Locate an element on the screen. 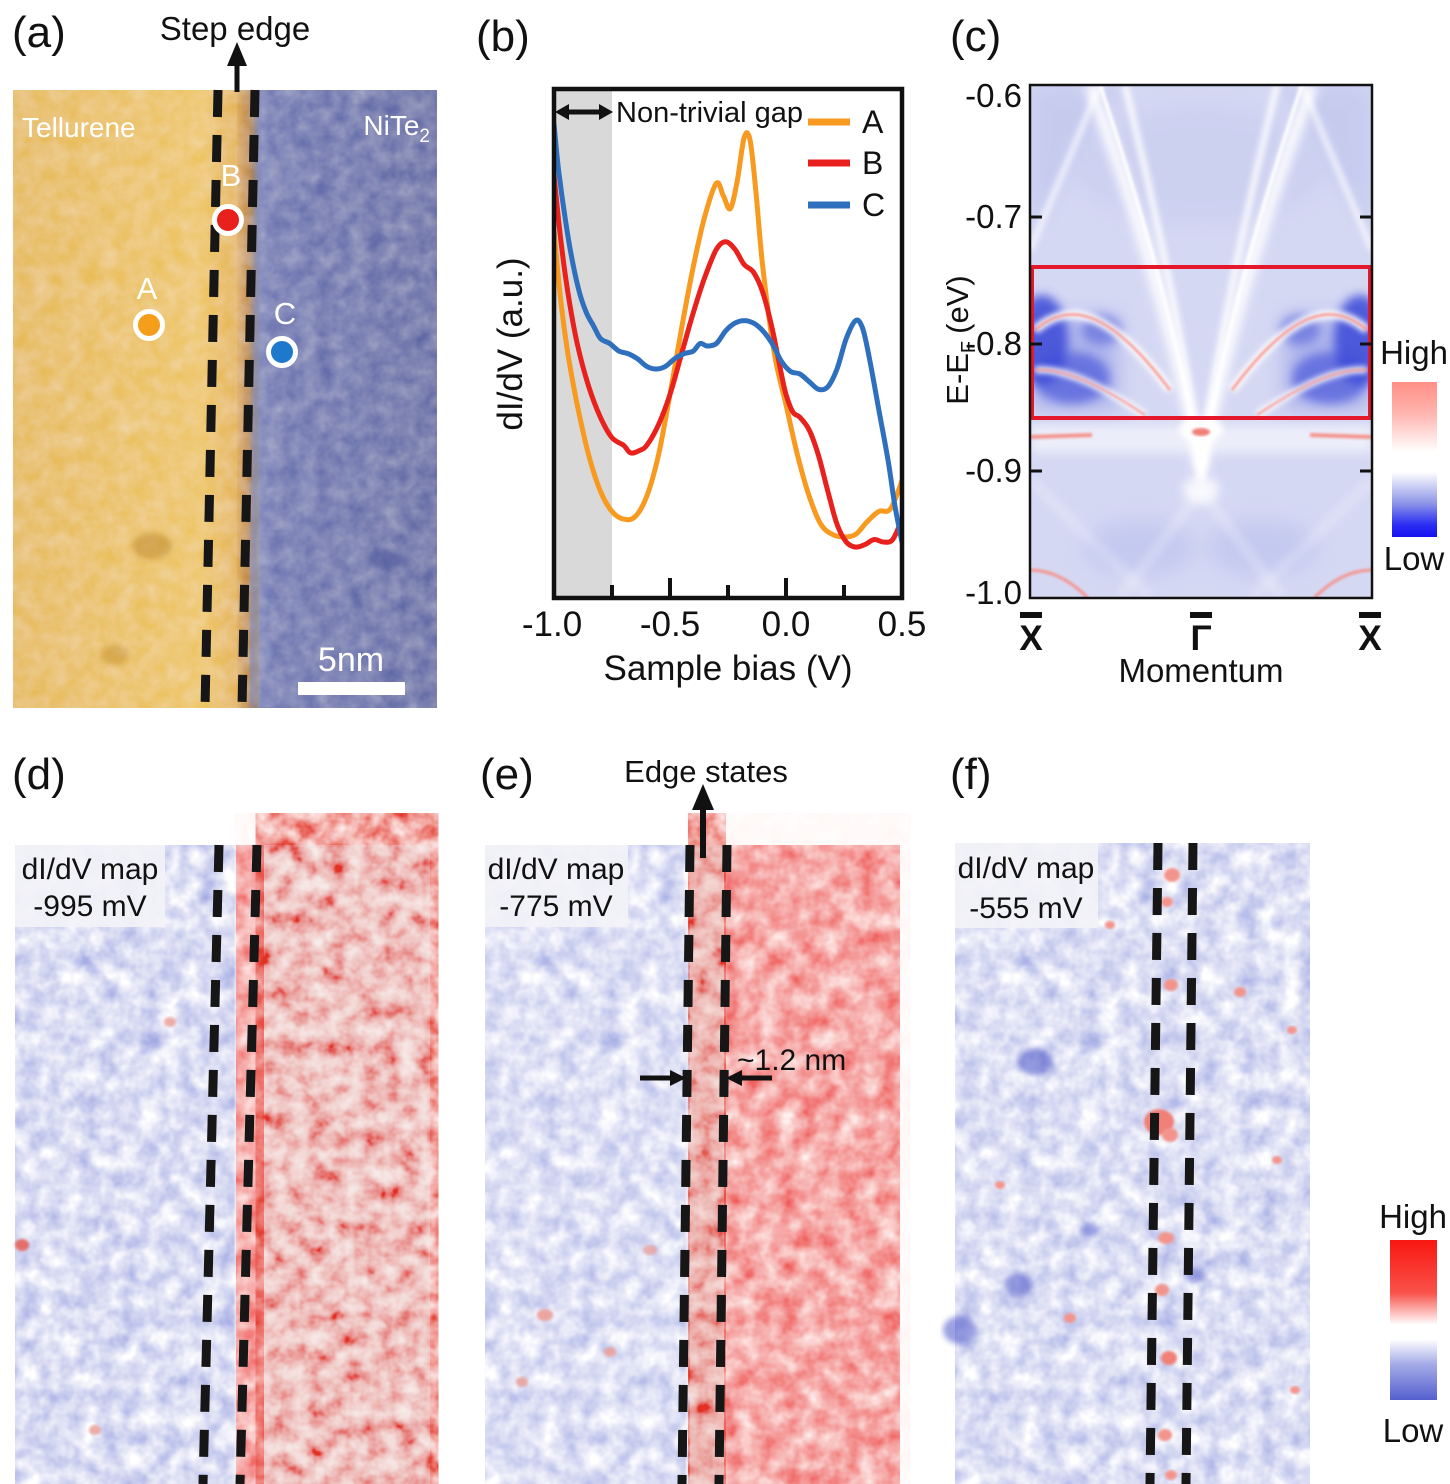 This screenshot has height=1484, width=1450. y-axis-title: dI/dV (a.u.) is located at coordinates (510, 343).